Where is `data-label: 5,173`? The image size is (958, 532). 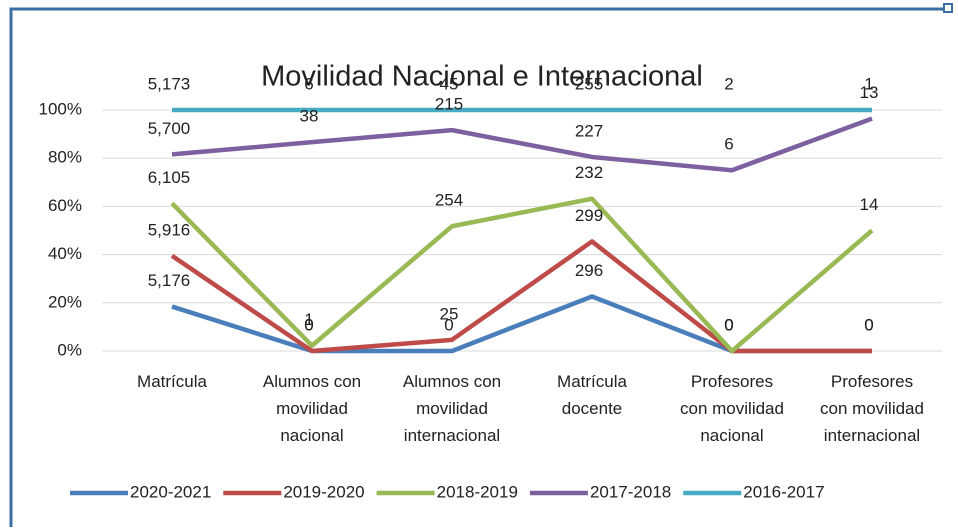 data-label: 5,173 is located at coordinates (169, 83).